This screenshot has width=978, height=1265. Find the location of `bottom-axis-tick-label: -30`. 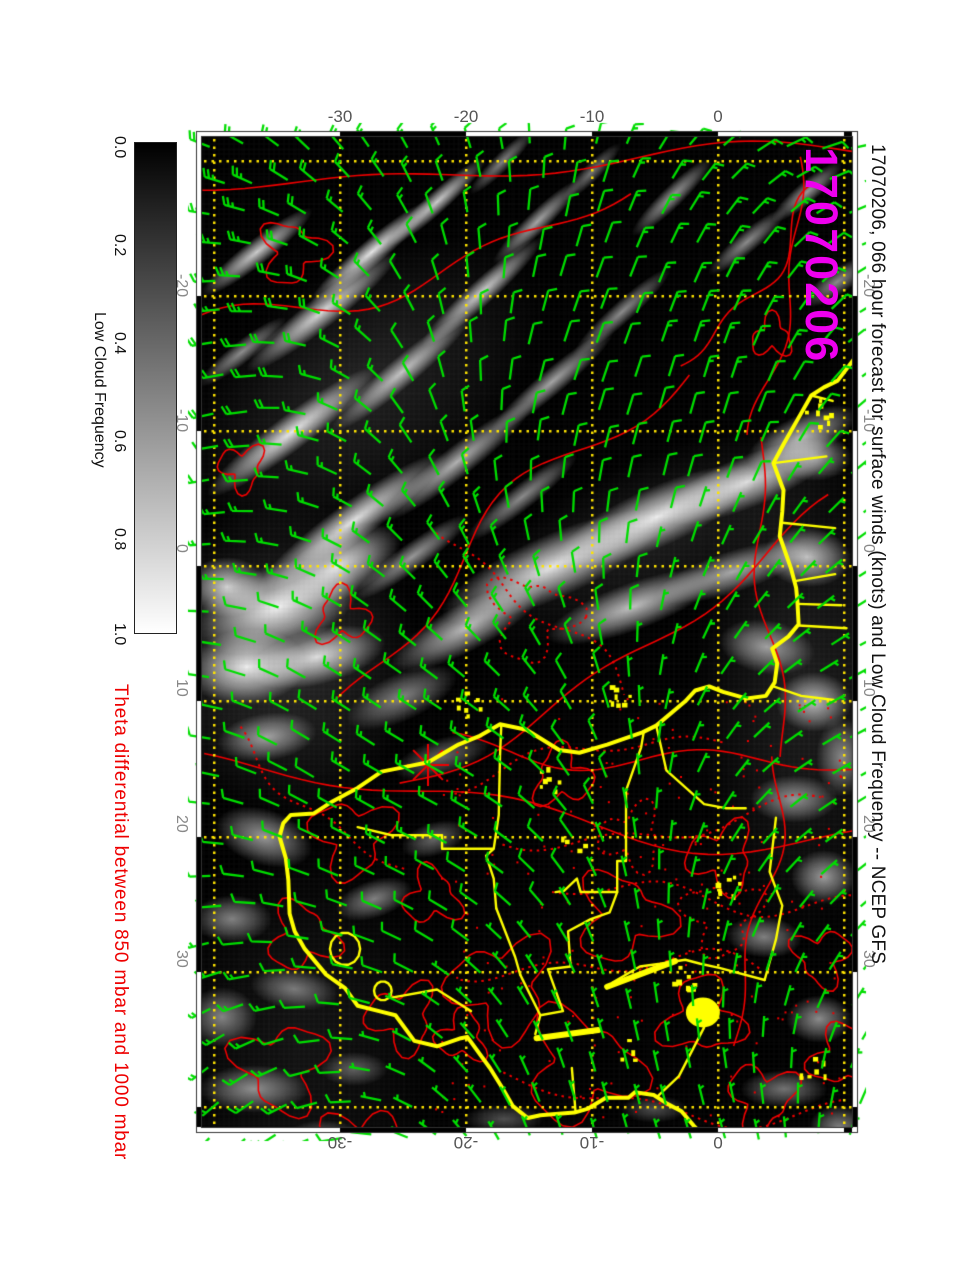

bottom-axis-tick-label: -30 is located at coordinates (340, 1142).